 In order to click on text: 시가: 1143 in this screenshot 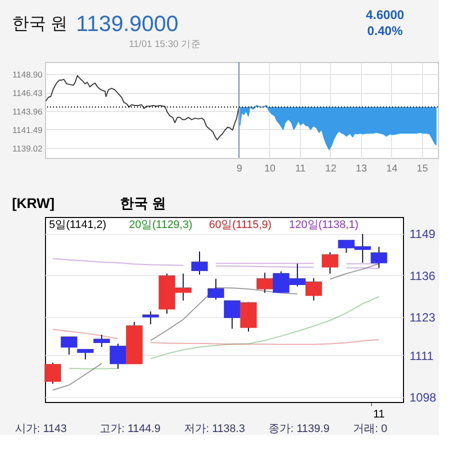, I will do `click(41, 429)`.